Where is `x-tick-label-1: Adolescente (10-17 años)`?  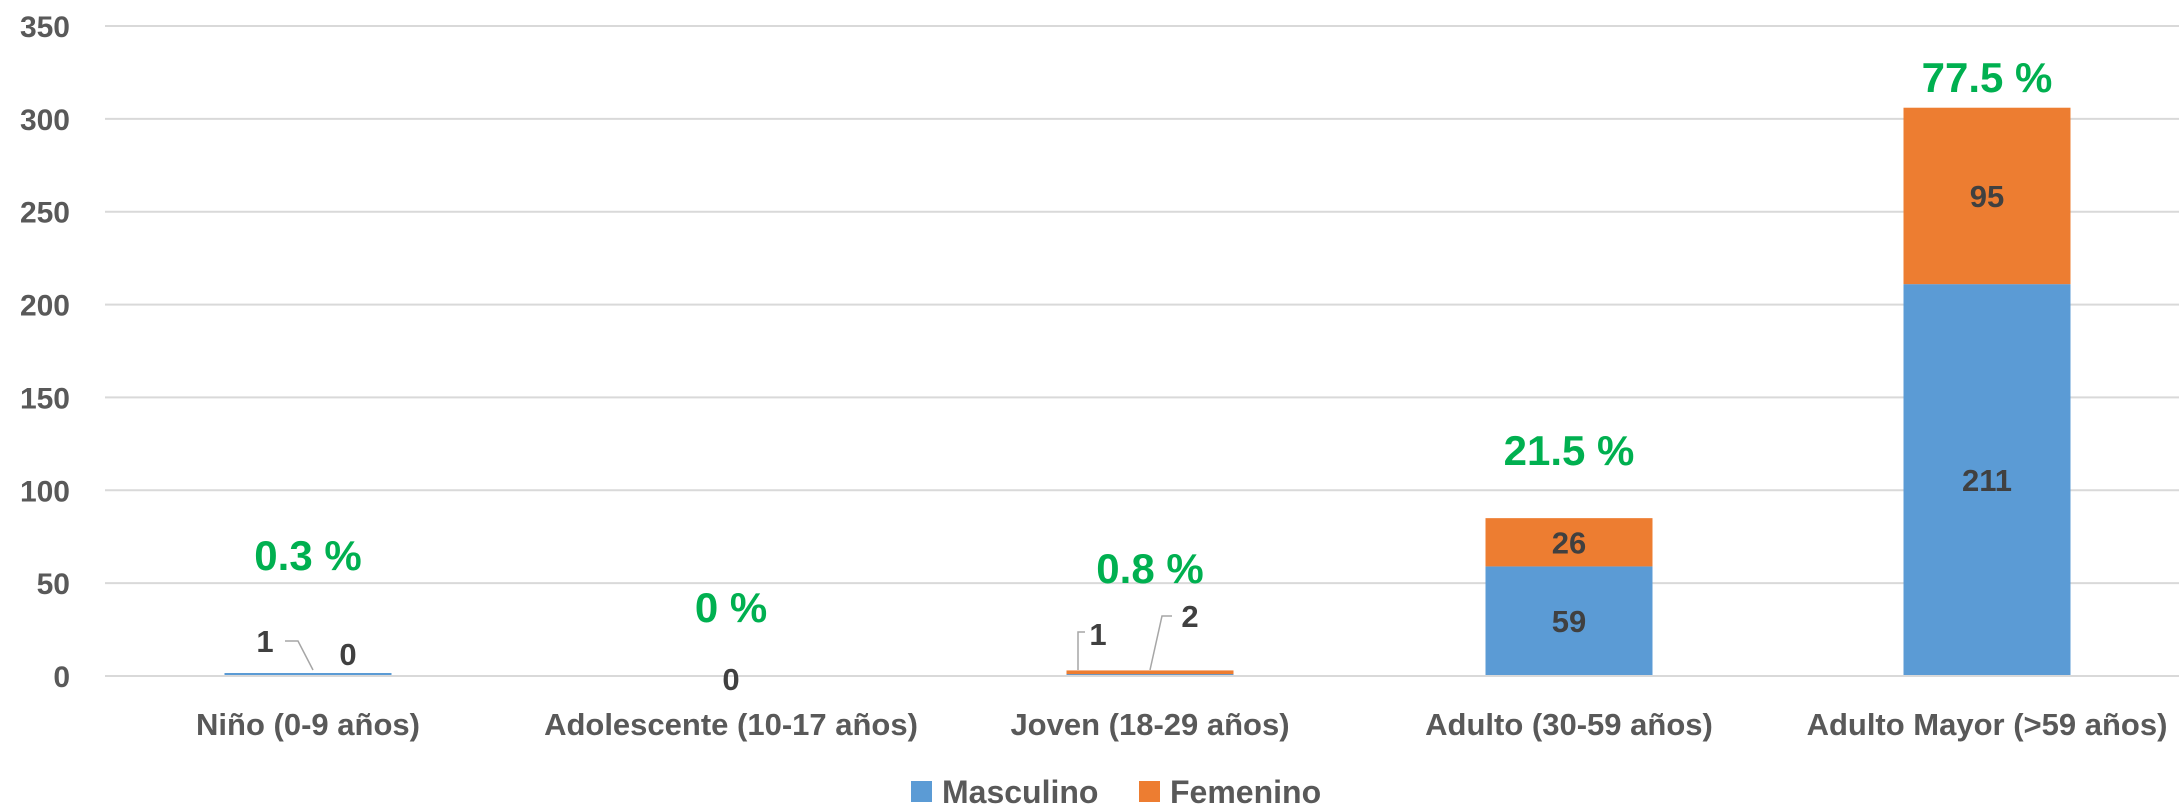
x-tick-label-1: Adolescente (10-17 años) is located at coordinates (731, 724).